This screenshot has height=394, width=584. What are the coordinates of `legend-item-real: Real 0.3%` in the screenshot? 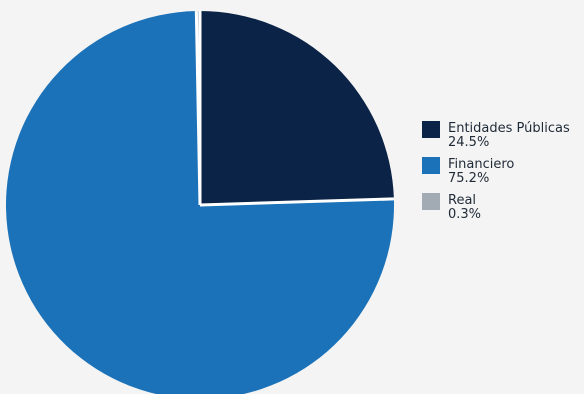 It's located at (503, 211).